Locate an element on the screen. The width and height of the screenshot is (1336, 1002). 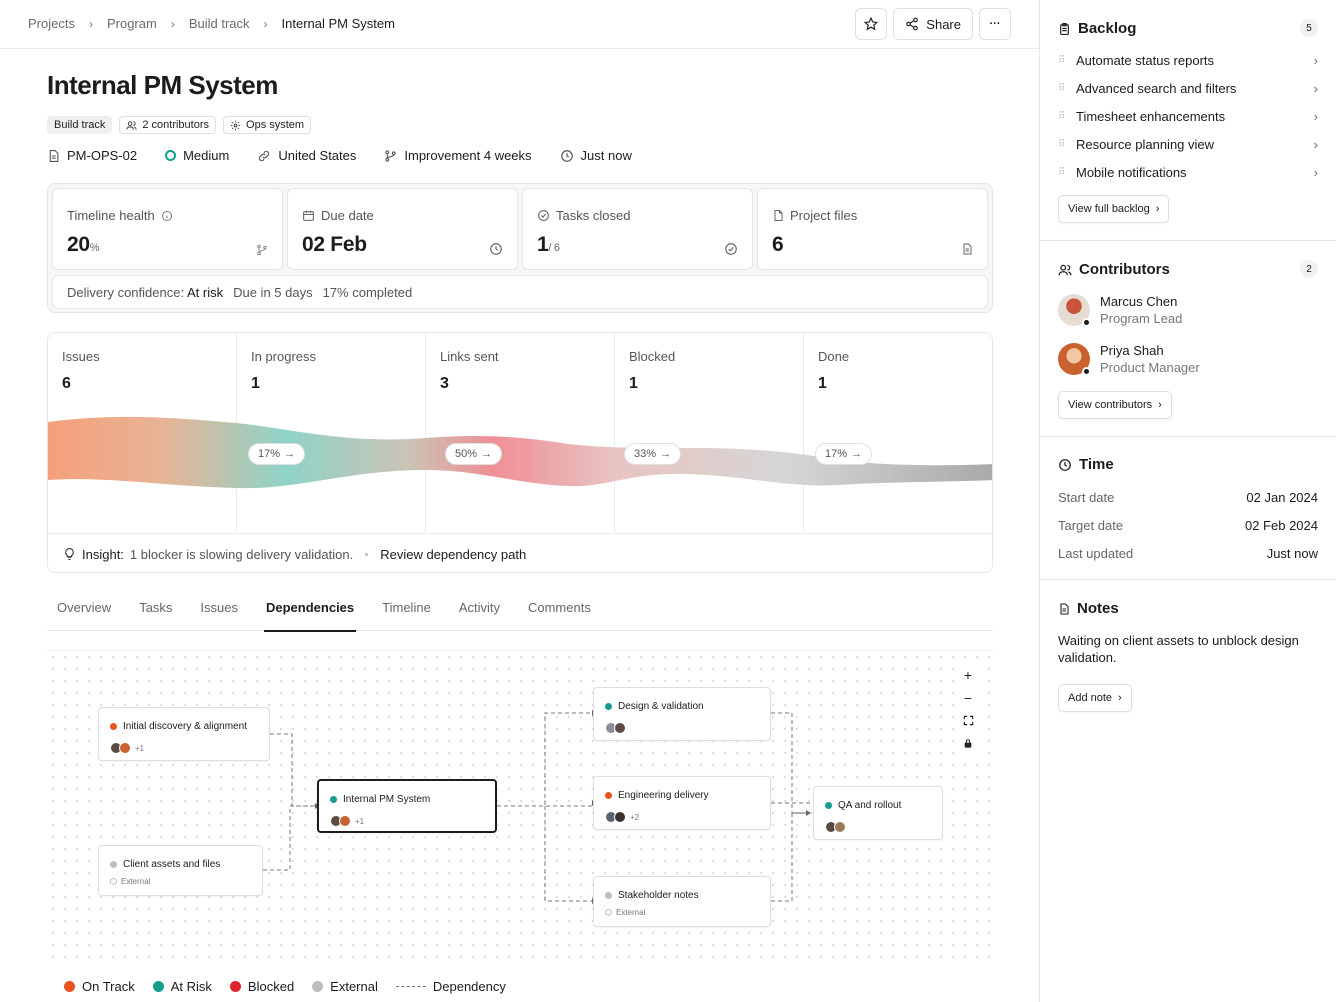
contributor-name: Marcus Chen is located at coordinates (1139, 301).